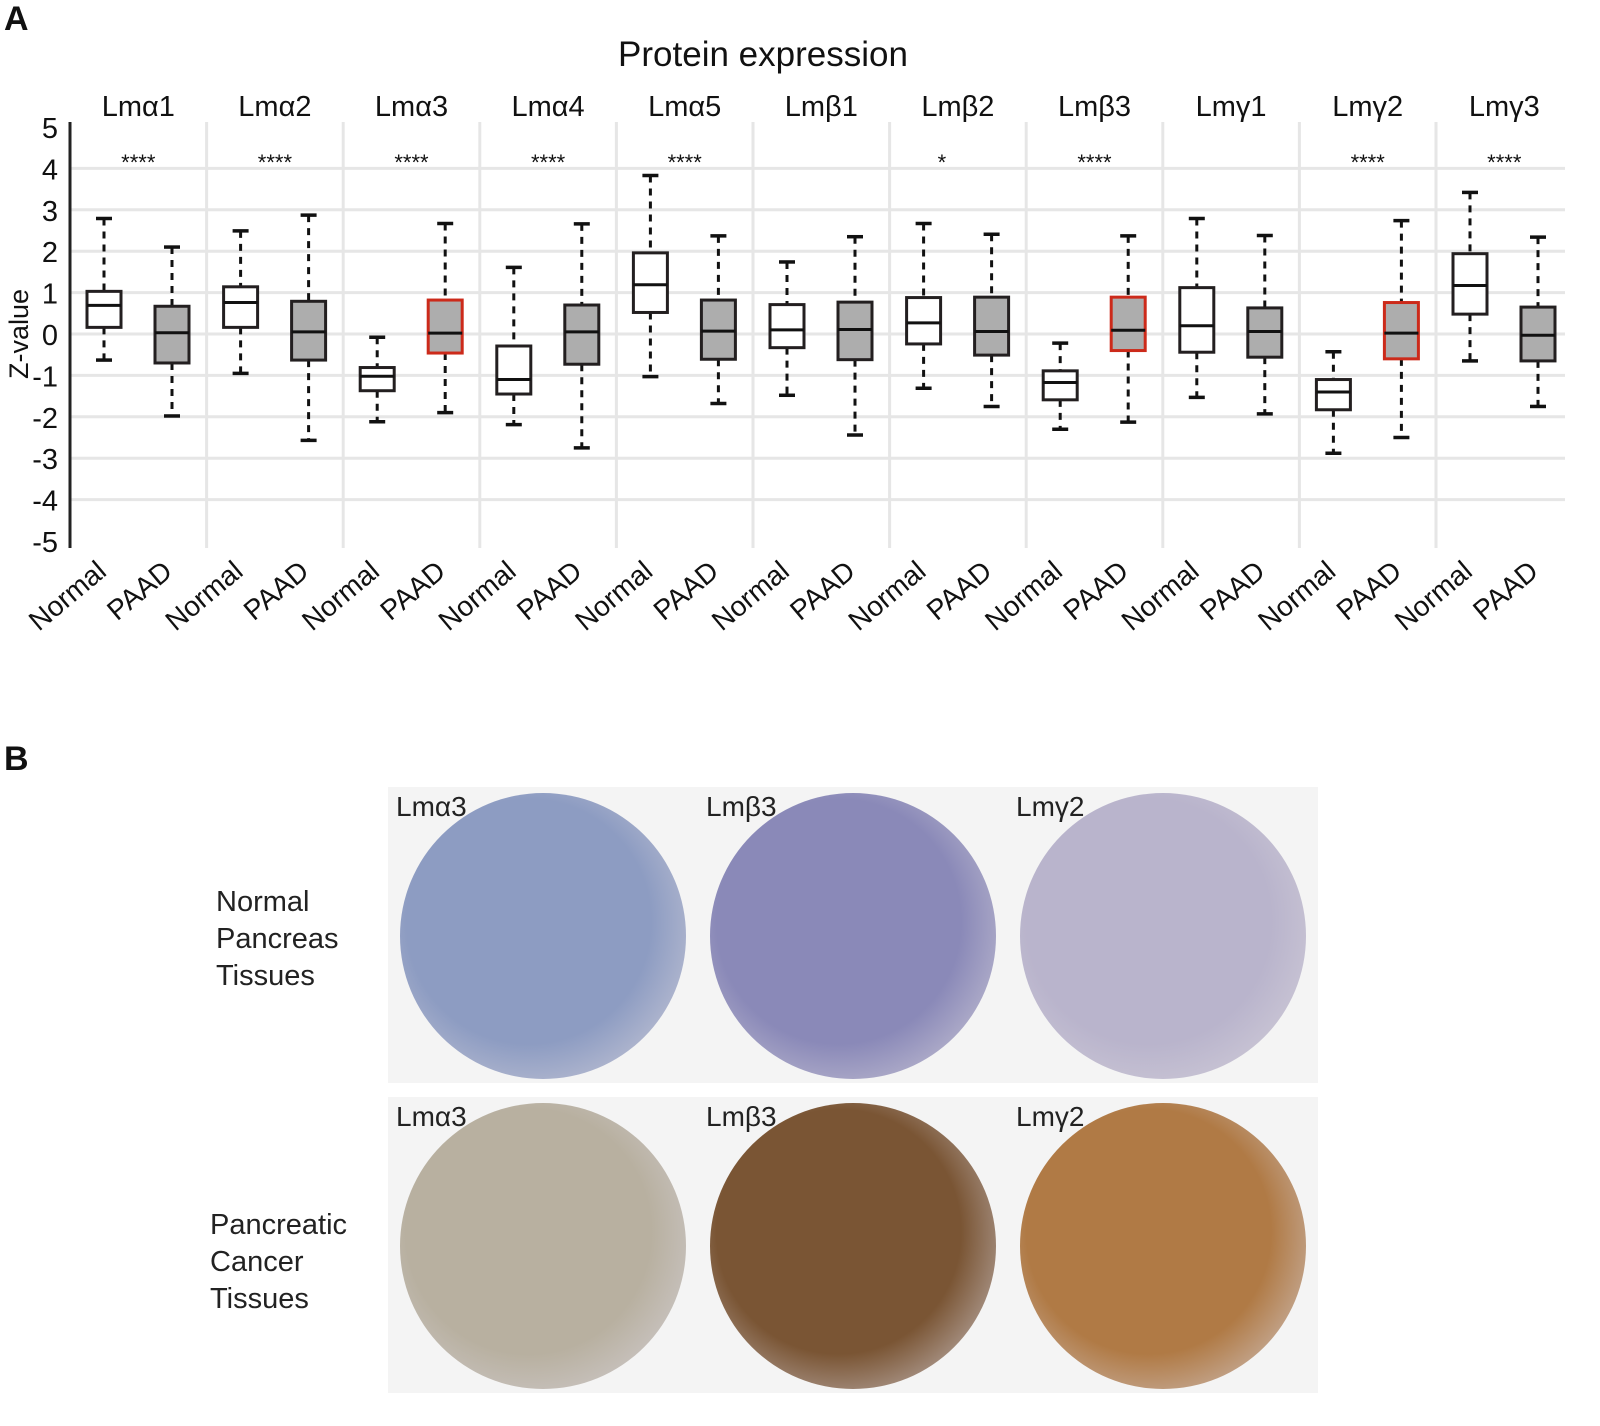  What do you see at coordinates (1367, 107) in the screenshot?
I see `group-label: Lmγ2` at bounding box center [1367, 107].